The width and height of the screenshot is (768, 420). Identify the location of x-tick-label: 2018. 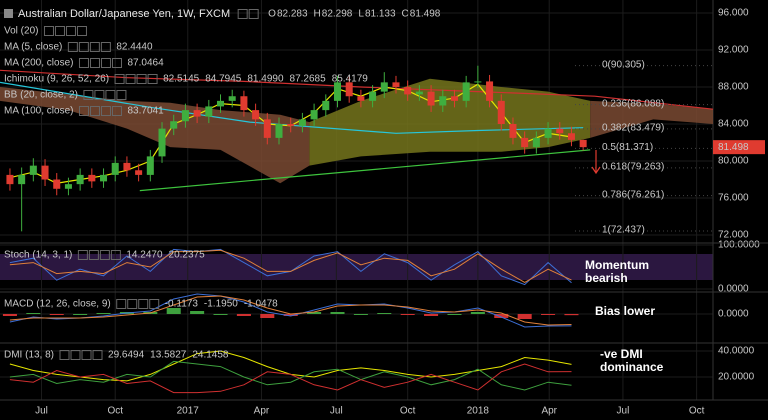
(478, 411).